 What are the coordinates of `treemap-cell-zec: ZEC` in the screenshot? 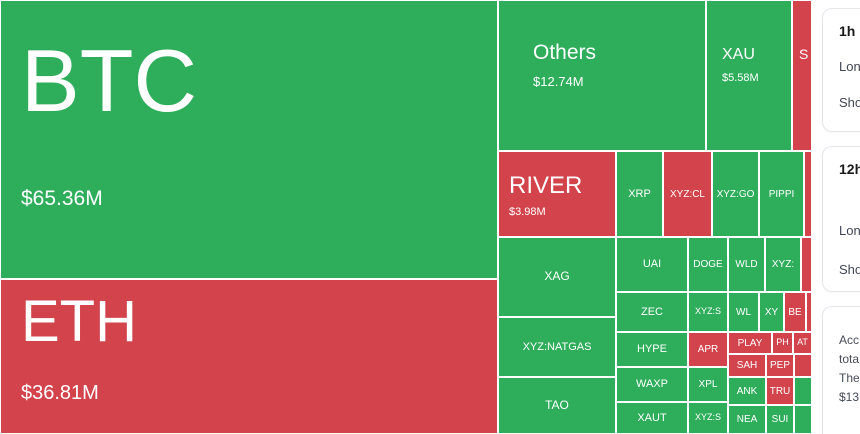 It's located at (652, 312).